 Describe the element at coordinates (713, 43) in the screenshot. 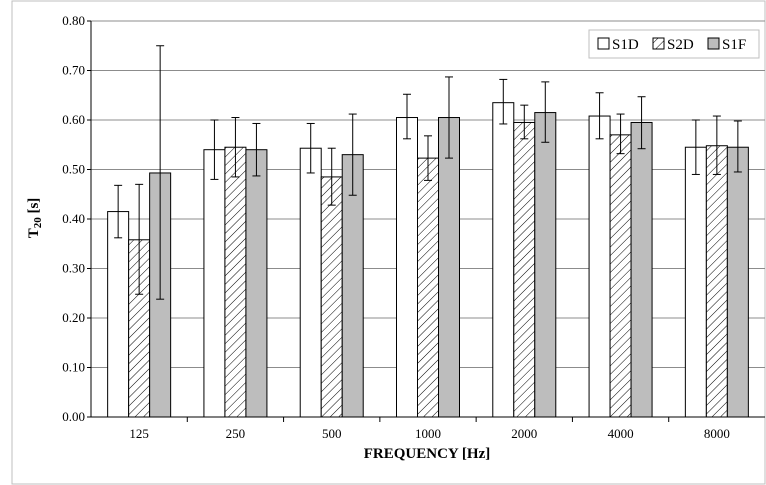

I see `legend-swatch-s1f` at that location.